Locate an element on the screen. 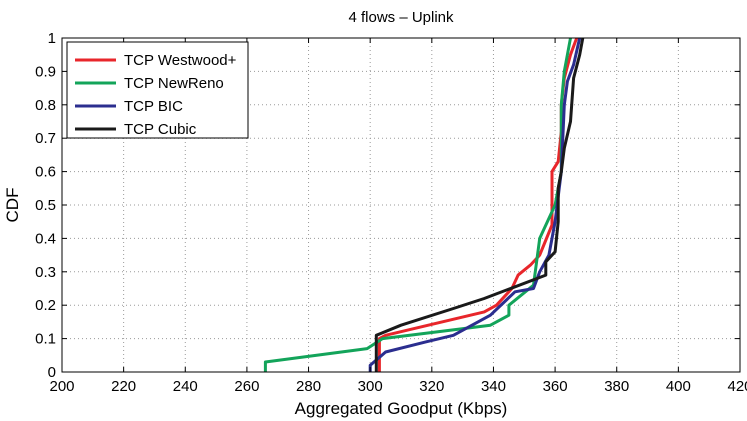 The width and height of the screenshot is (747, 421). x-tick-label: 280 is located at coordinates (308, 386).